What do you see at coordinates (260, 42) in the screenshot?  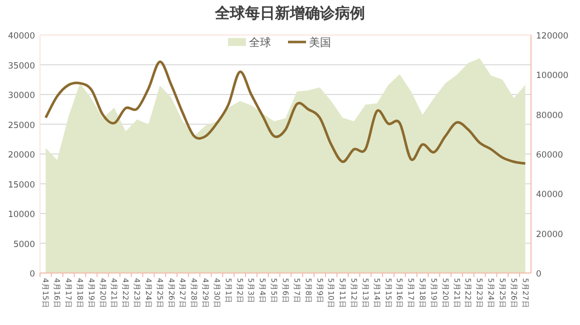 I see `legend-label: 全球` at bounding box center [260, 42].